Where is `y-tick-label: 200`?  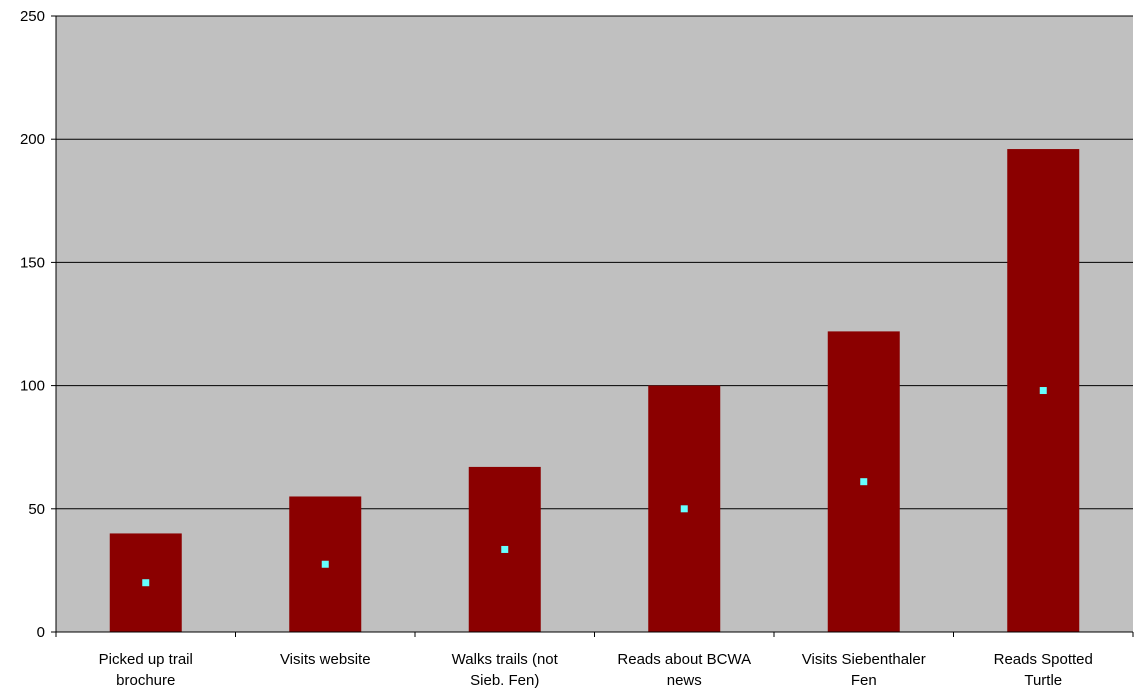
y-tick-label: 200 is located at coordinates (32, 139).